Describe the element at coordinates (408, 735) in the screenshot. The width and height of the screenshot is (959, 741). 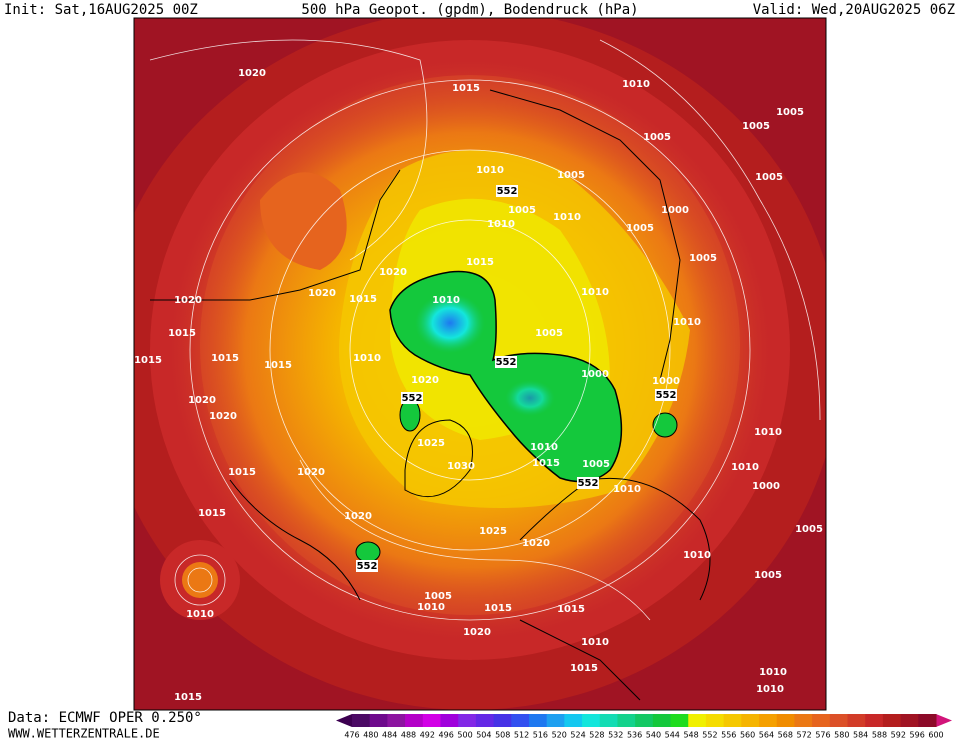
I see `colorbar-label: 488` at that location.